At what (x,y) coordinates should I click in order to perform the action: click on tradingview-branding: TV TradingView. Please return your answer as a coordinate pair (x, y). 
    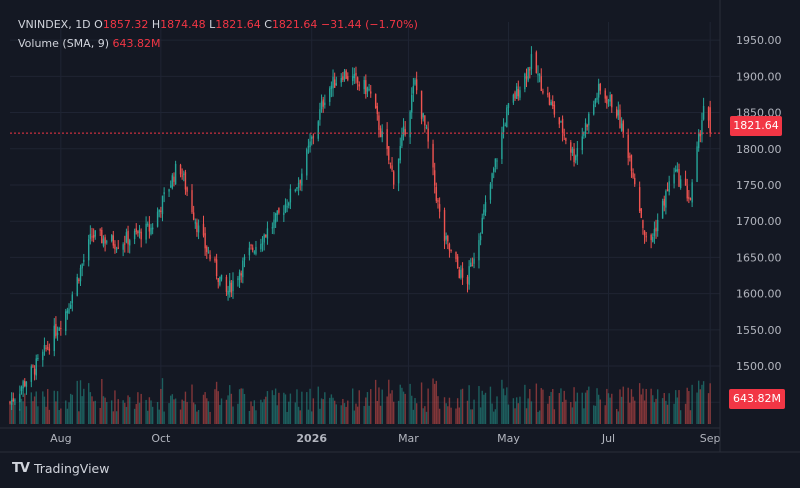
    Looking at the image, I should click on (60, 468).